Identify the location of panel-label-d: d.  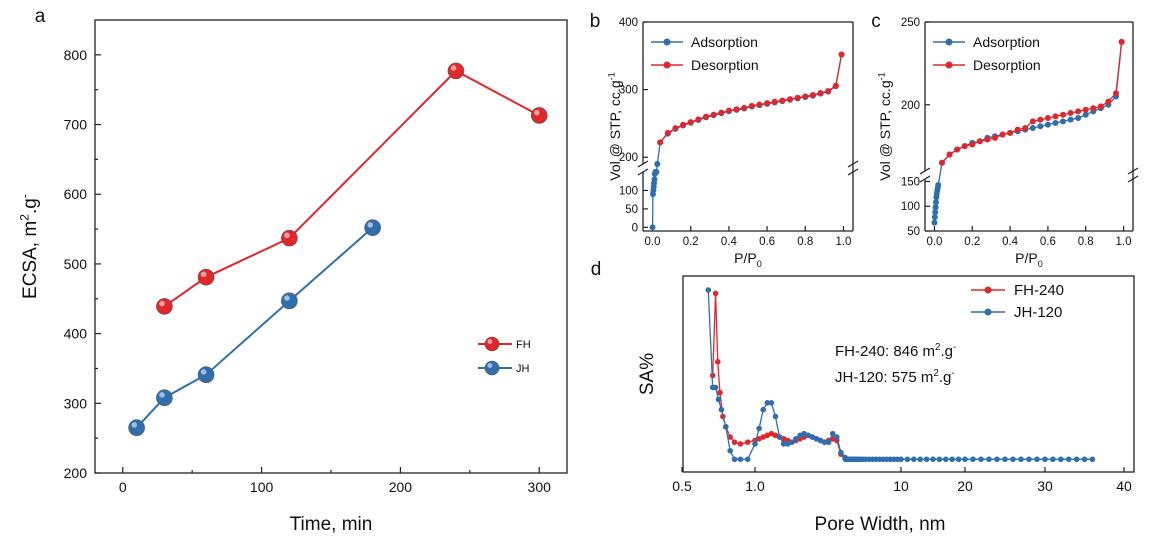
(596, 269).